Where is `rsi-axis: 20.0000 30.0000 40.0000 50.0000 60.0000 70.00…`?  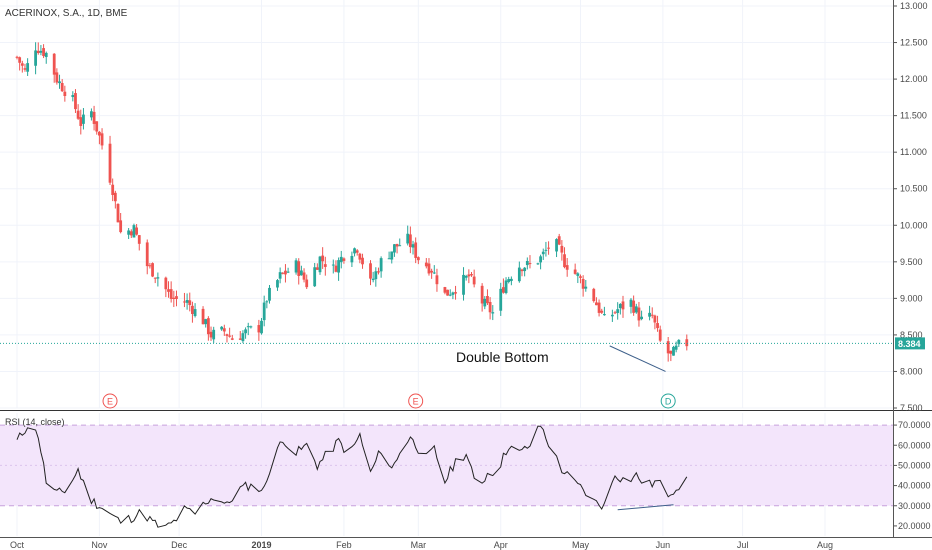 rsi-axis: 20.0000 30.0000 40.0000 50.0000 60.0000 70.00… is located at coordinates (912, 475).